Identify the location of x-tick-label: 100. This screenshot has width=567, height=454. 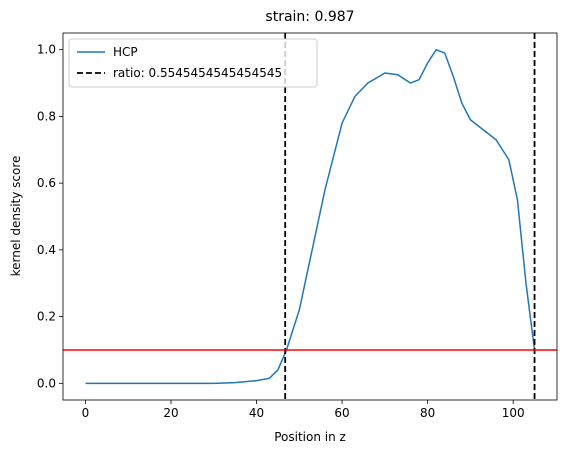
(513, 413).